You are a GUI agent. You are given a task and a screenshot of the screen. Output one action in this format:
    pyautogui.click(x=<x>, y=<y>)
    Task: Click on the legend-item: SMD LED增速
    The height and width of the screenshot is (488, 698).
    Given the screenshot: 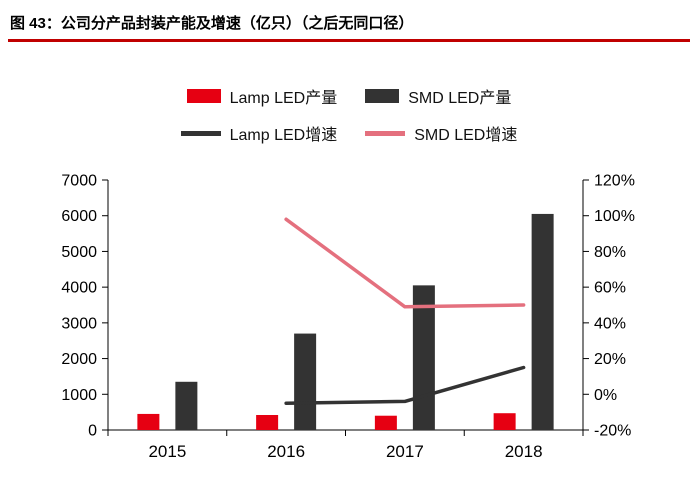 What is the action you would take?
    pyautogui.click(x=441, y=133)
    